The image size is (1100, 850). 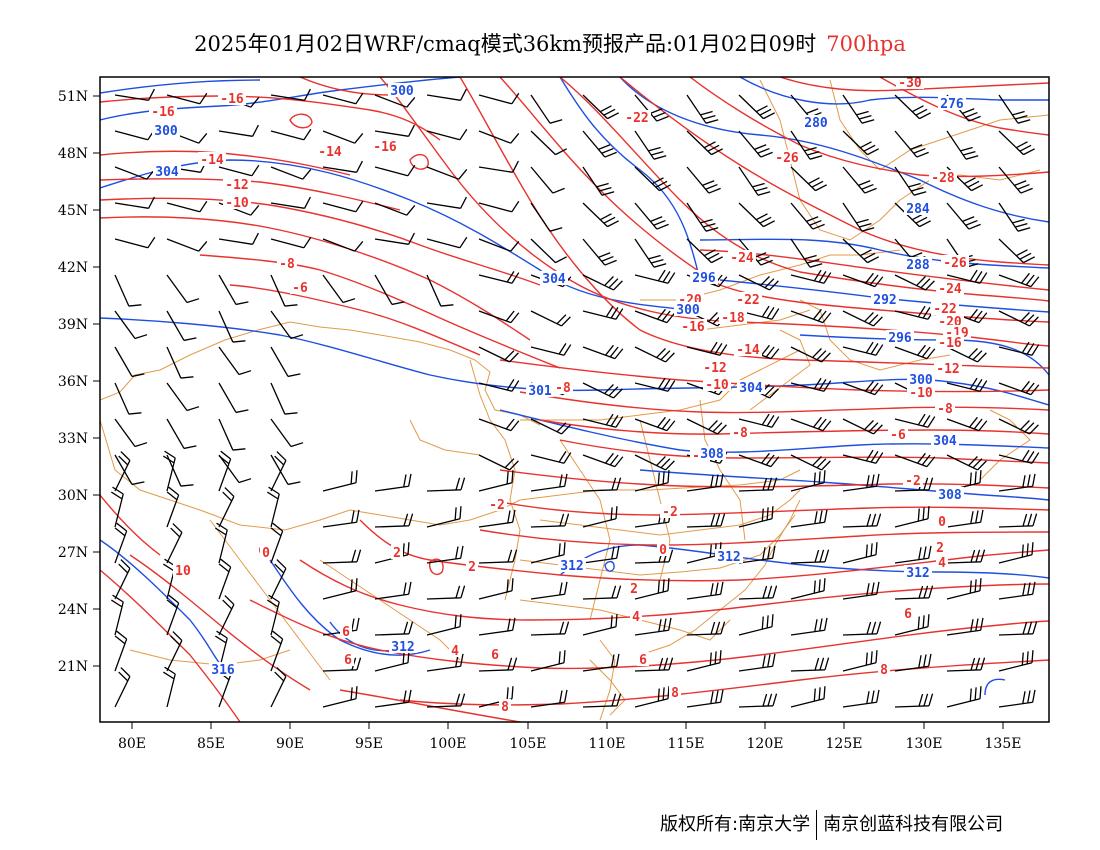 I want to click on temp-contour-label: -28, so click(x=943, y=178).